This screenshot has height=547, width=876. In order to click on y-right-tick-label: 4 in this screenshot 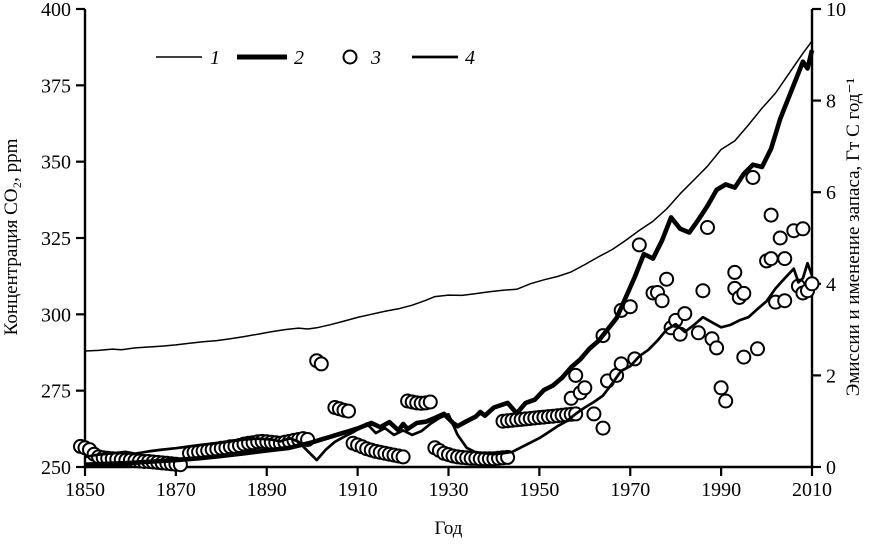, I will do `click(831, 285)`.